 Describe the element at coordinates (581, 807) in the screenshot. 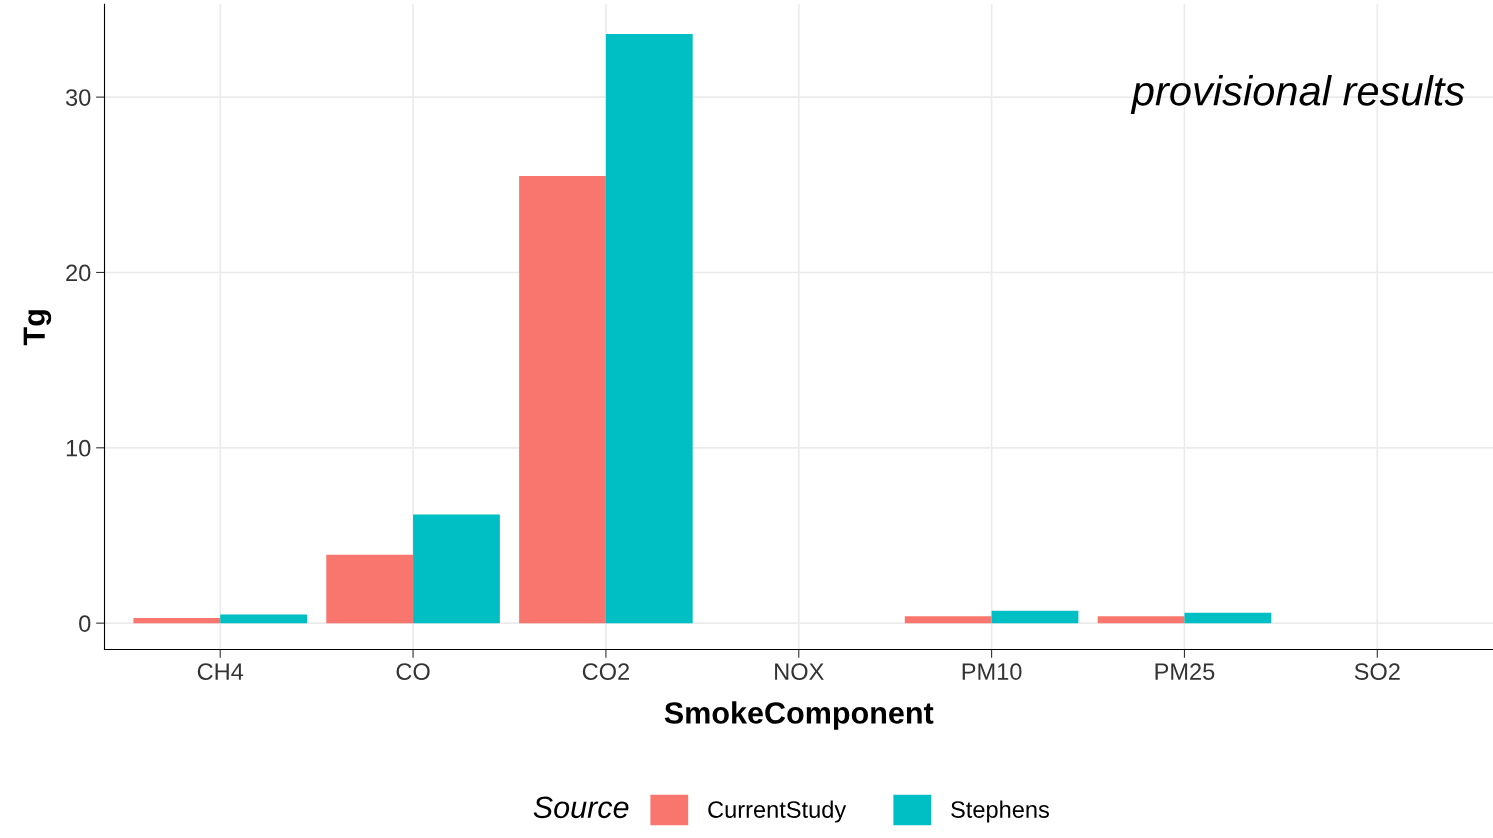

I see `legend-title: Source` at that location.